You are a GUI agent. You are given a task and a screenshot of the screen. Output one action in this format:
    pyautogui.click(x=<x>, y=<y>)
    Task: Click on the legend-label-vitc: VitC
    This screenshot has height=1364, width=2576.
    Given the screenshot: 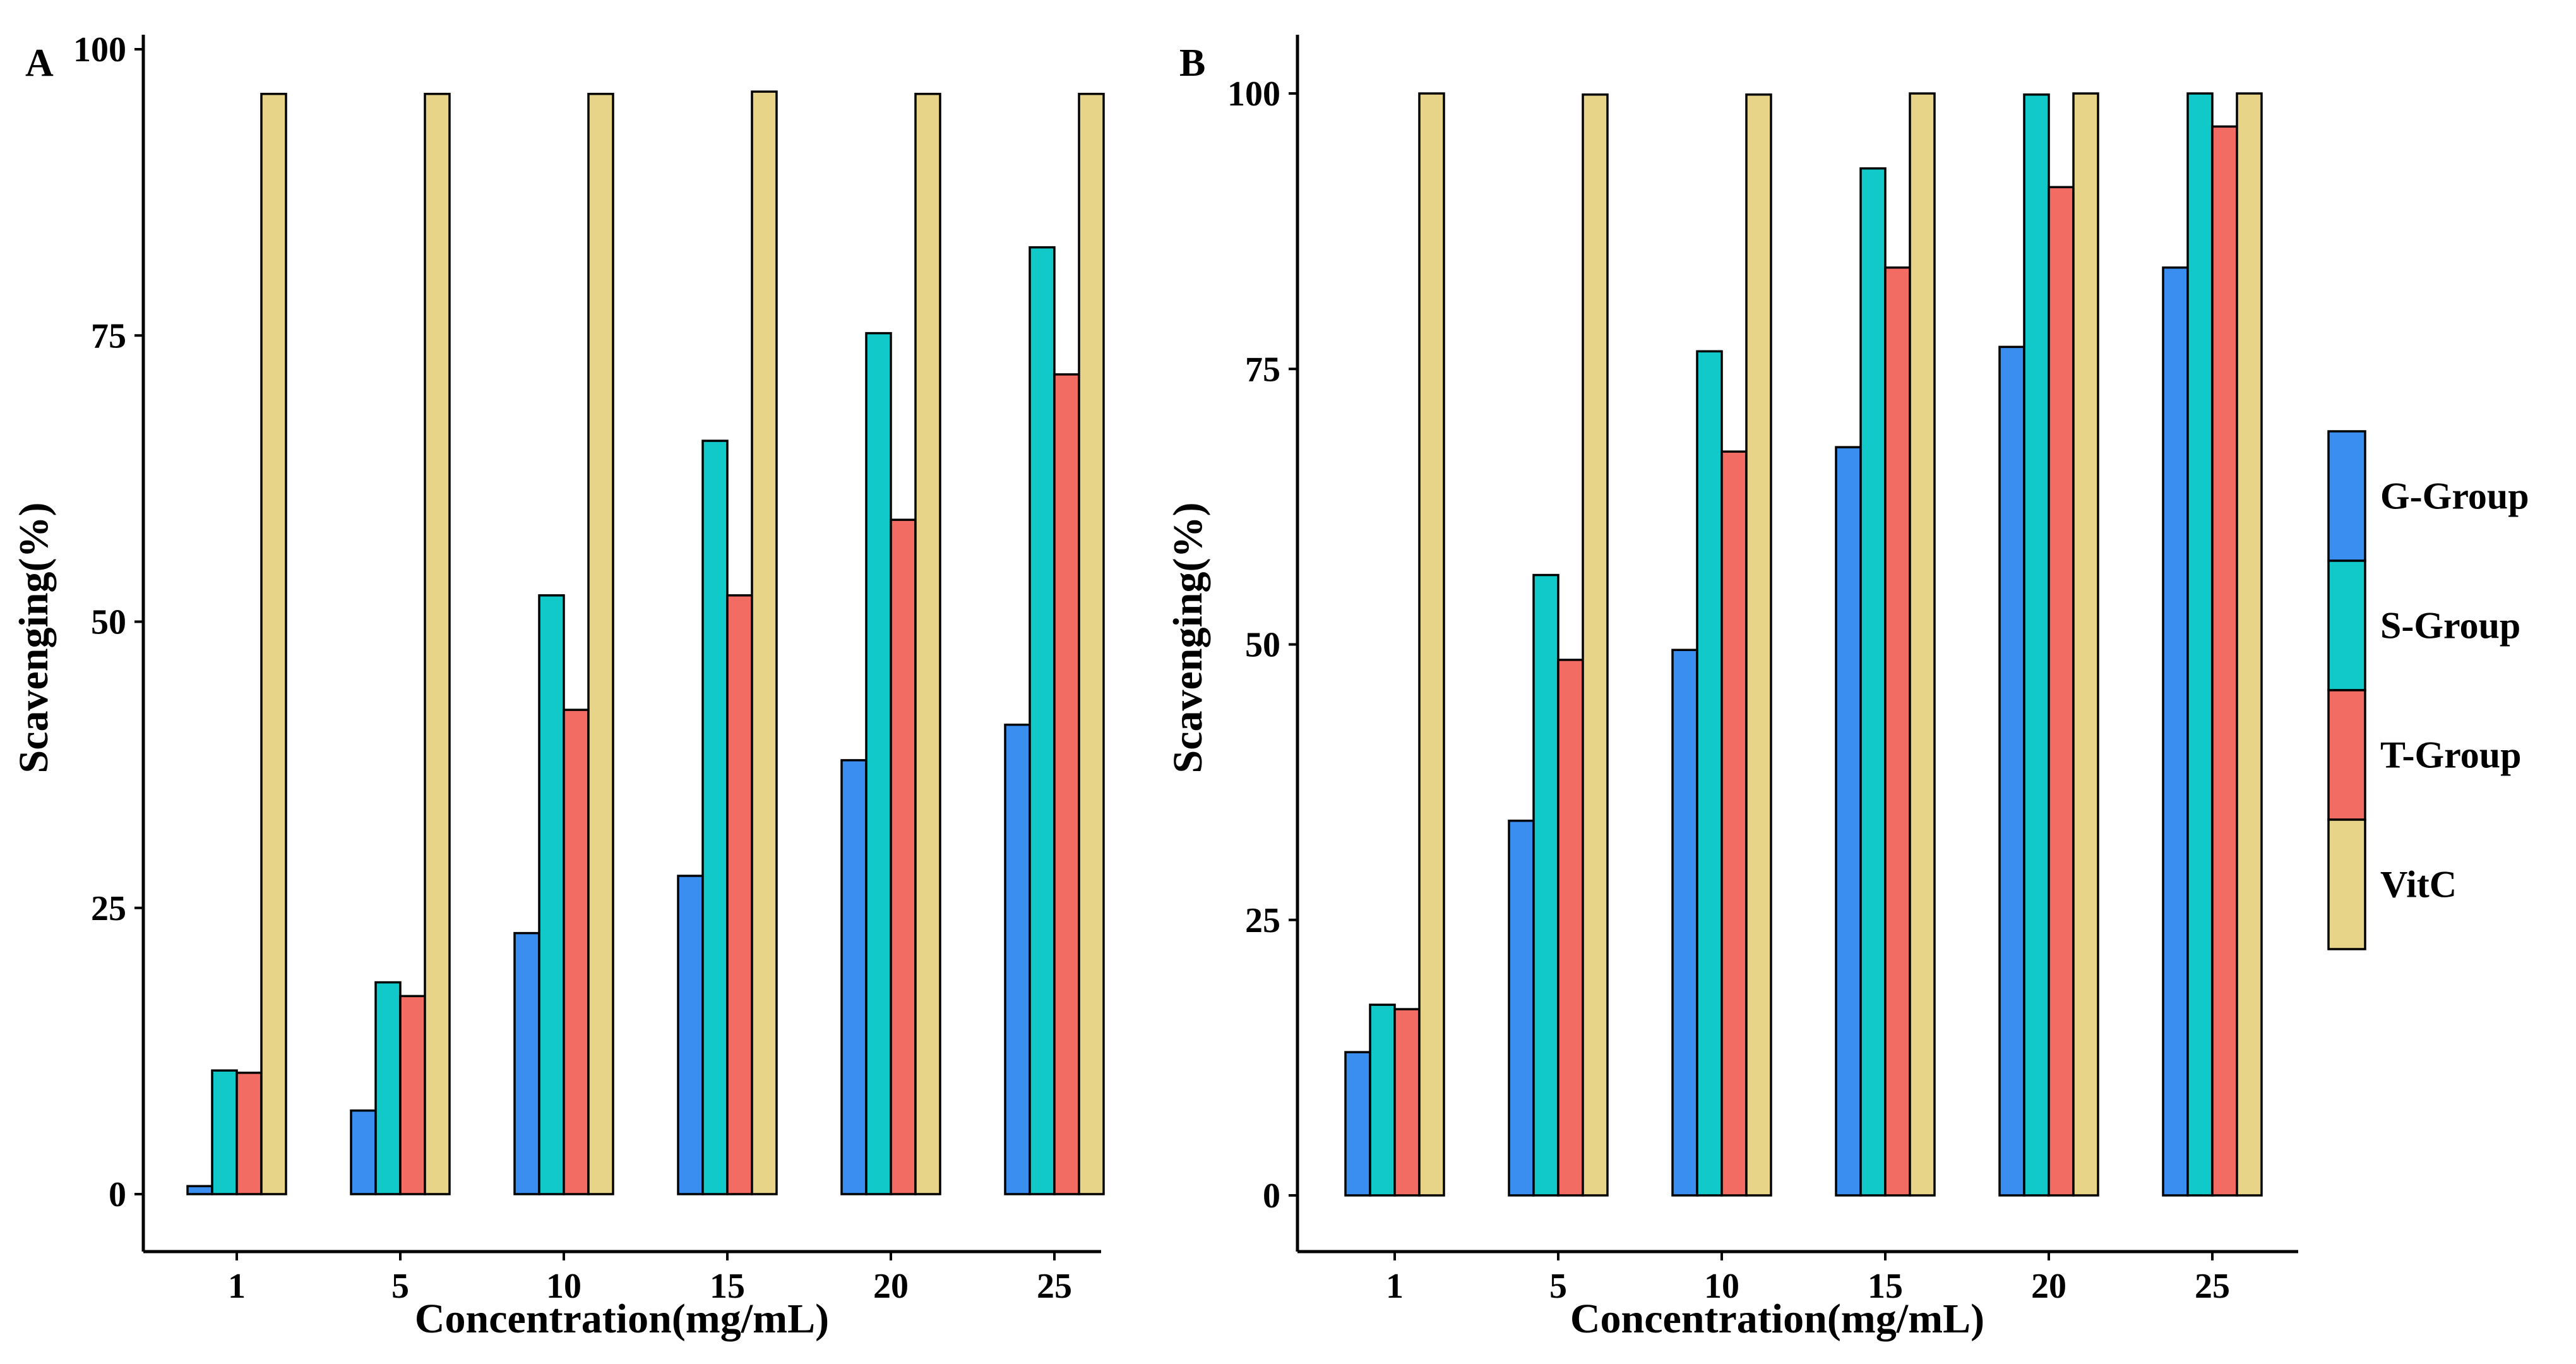 What is the action you would take?
    pyautogui.click(x=2418, y=885)
    